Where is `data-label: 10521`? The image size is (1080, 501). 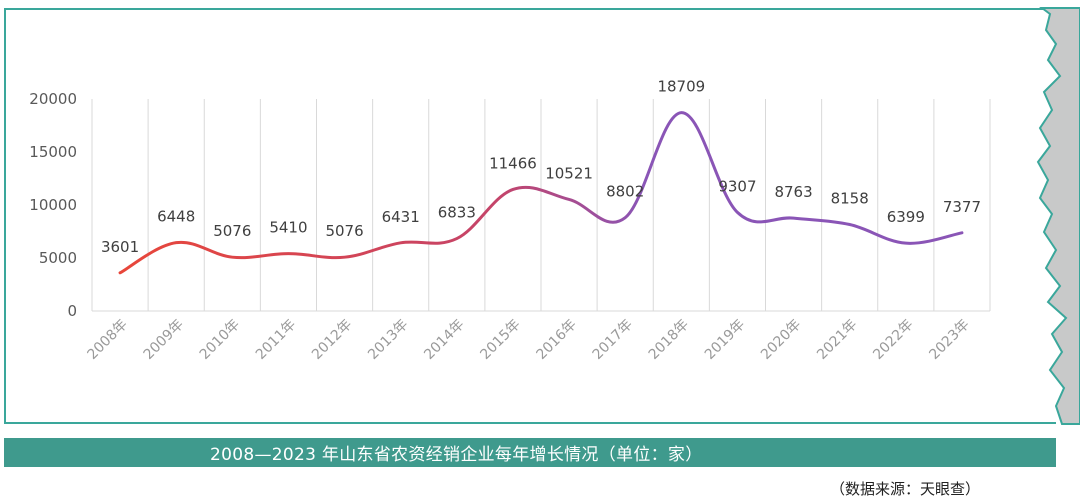 data-label: 10521 is located at coordinates (569, 173).